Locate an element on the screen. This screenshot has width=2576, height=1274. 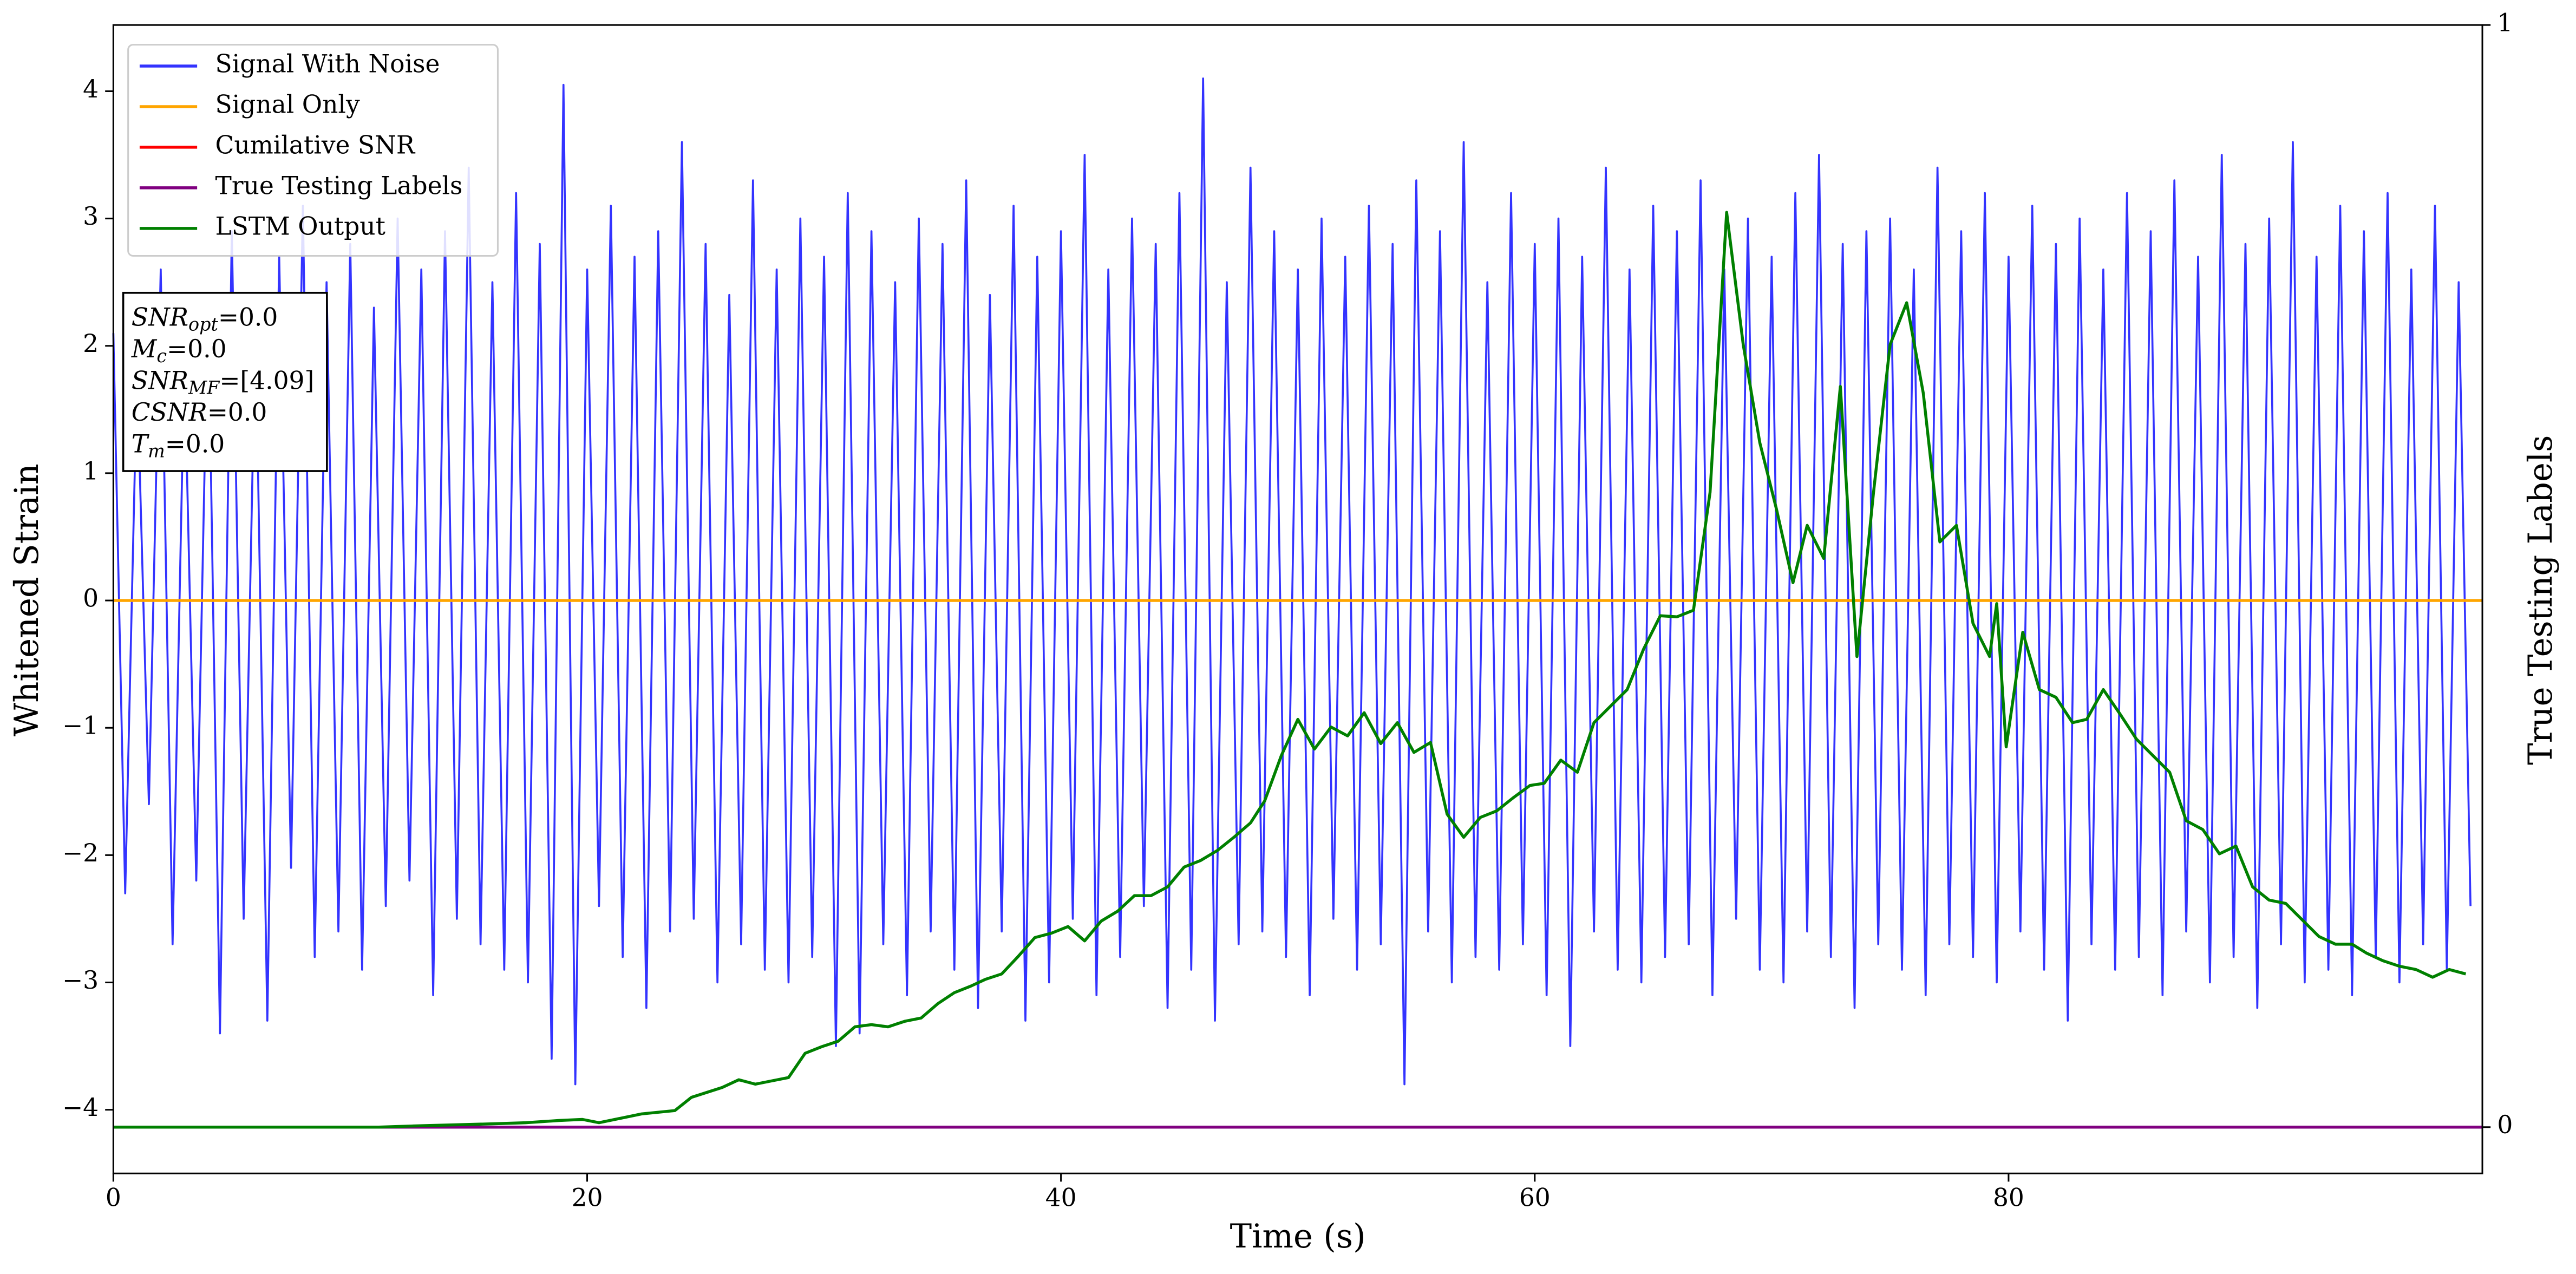
legend-label: LSTM Output is located at coordinates (300, 226).